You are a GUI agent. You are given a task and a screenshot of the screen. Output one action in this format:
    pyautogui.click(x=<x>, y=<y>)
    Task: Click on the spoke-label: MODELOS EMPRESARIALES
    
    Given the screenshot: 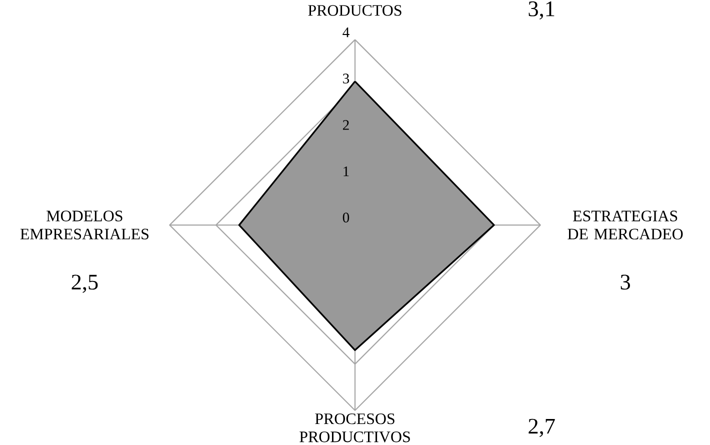 What is the action you would take?
    pyautogui.click(x=84, y=225)
    